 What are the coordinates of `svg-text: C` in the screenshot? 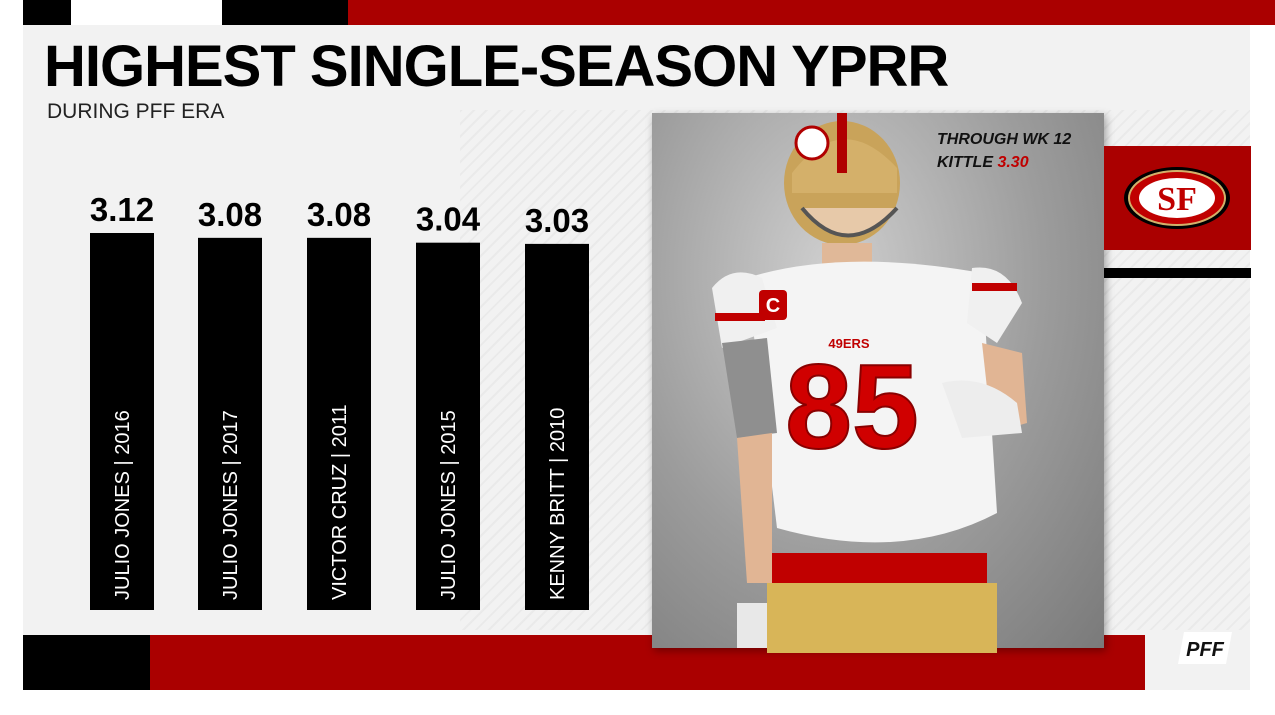 It's located at (773, 306).